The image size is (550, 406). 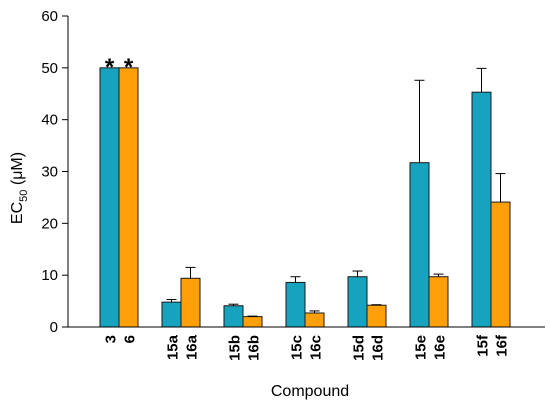 I want to click on category-label-15a: 15a, so click(x=173, y=347).